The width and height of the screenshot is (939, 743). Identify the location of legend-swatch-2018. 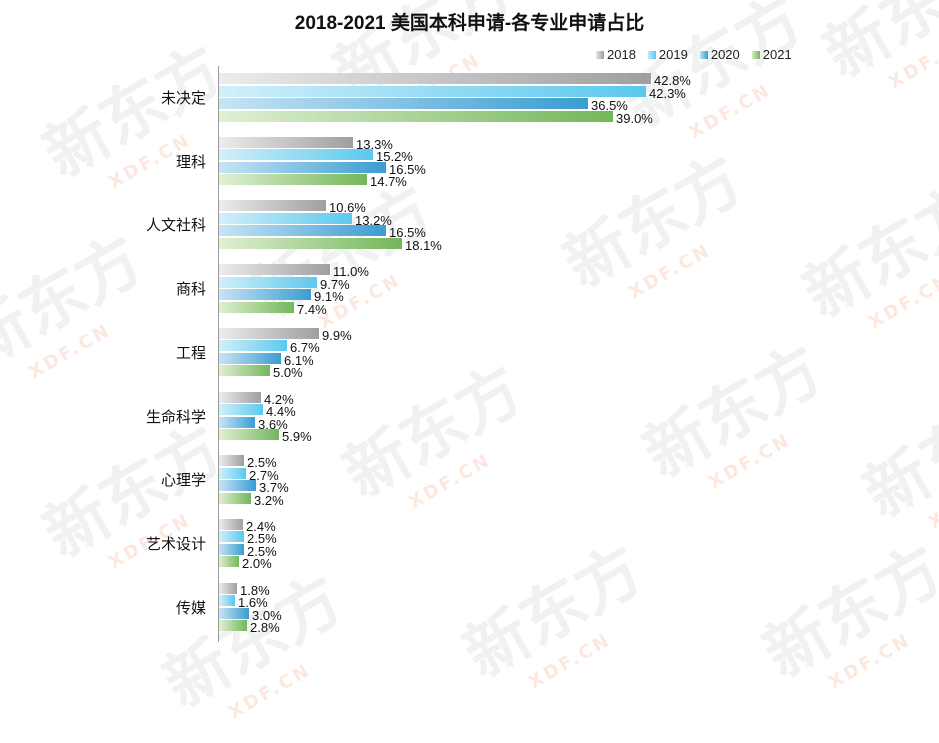
(600, 54).